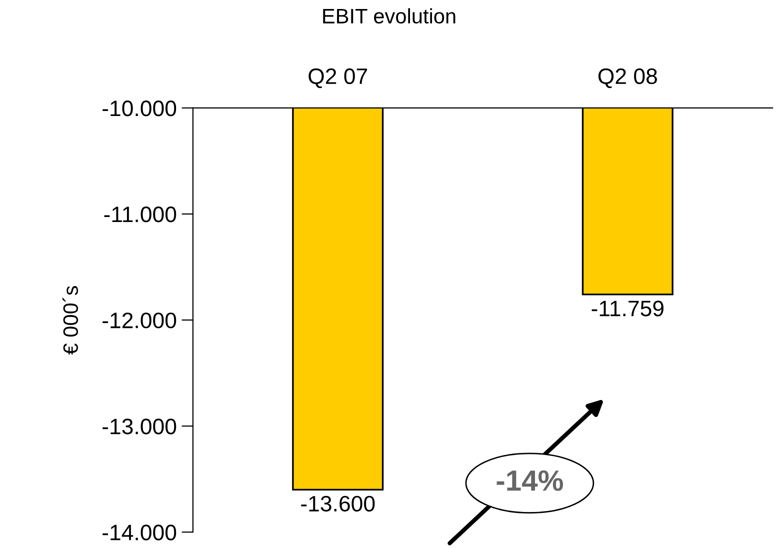 Image resolution: width=778 pixels, height=548 pixels. Describe the element at coordinates (389, 16) in the screenshot. I see `chart-title: EBIT evolution` at that location.